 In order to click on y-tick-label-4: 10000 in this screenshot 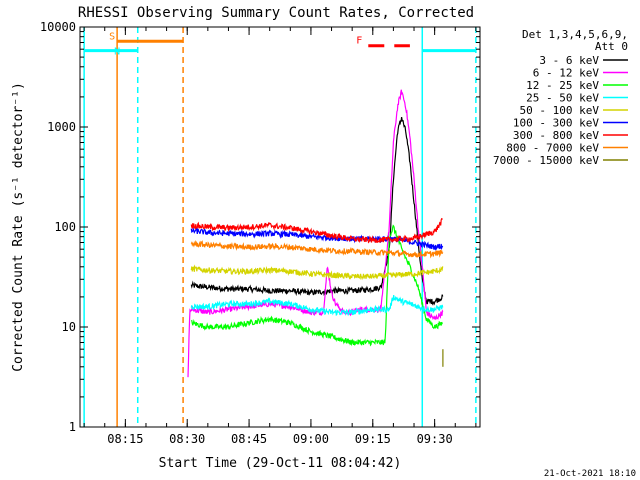, I will do `click(58, 27)`.